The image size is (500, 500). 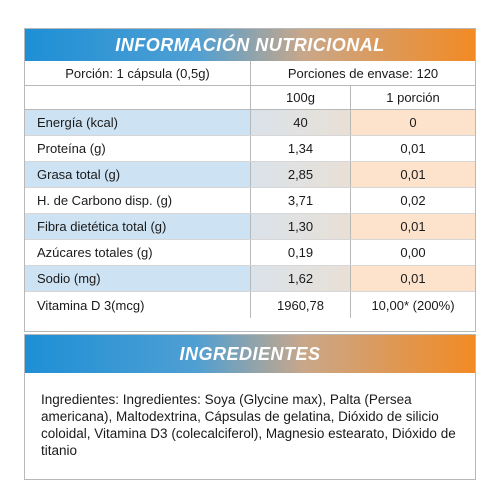 I want to click on table-row: Energía (kcal) 40 0, so click(x=250, y=123).